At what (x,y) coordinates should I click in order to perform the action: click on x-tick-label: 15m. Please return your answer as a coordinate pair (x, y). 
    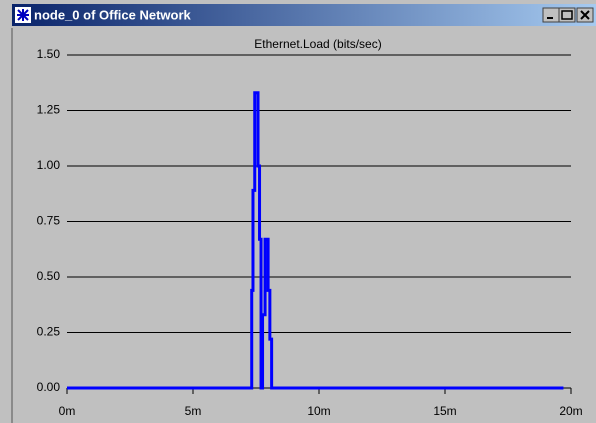
    Looking at the image, I should click on (444, 411).